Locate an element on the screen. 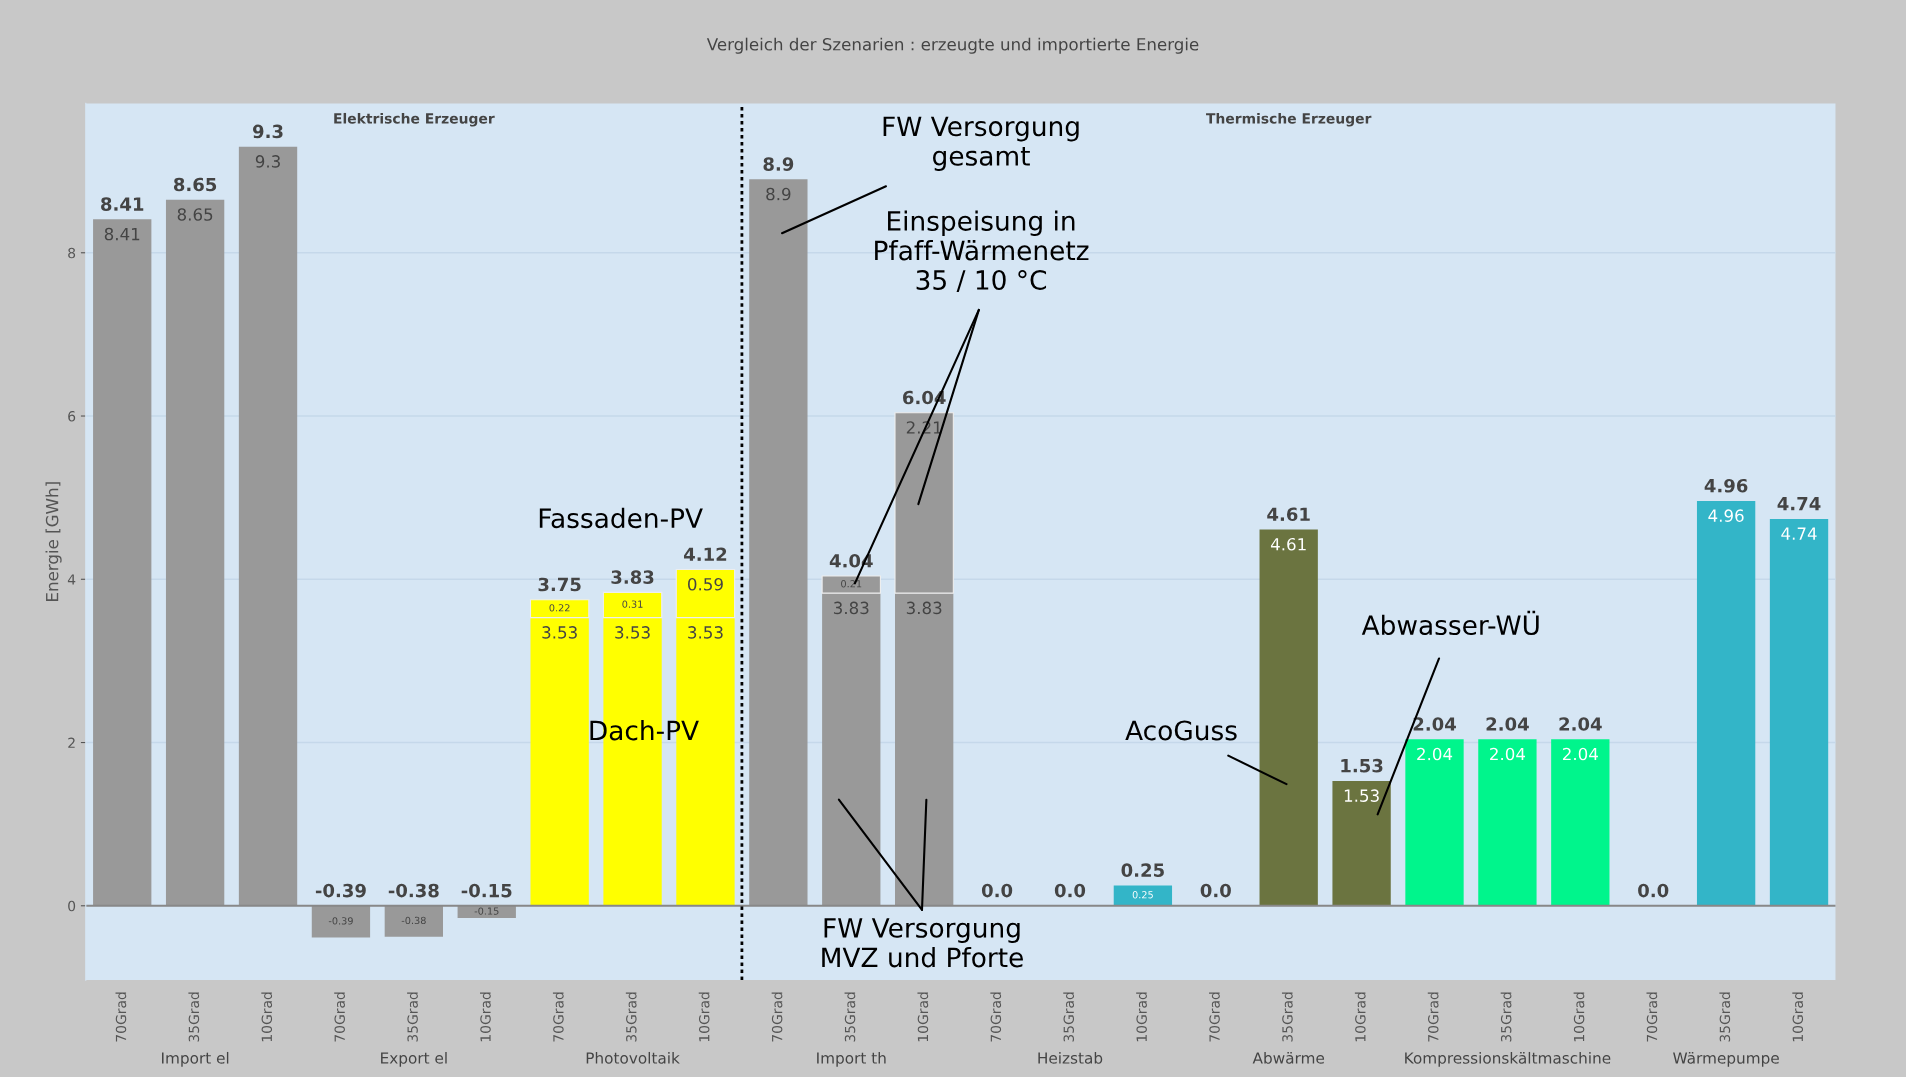 Image resolution: width=1906 pixels, height=1077 pixels. total-label: -0.39 is located at coordinates (340, 890).